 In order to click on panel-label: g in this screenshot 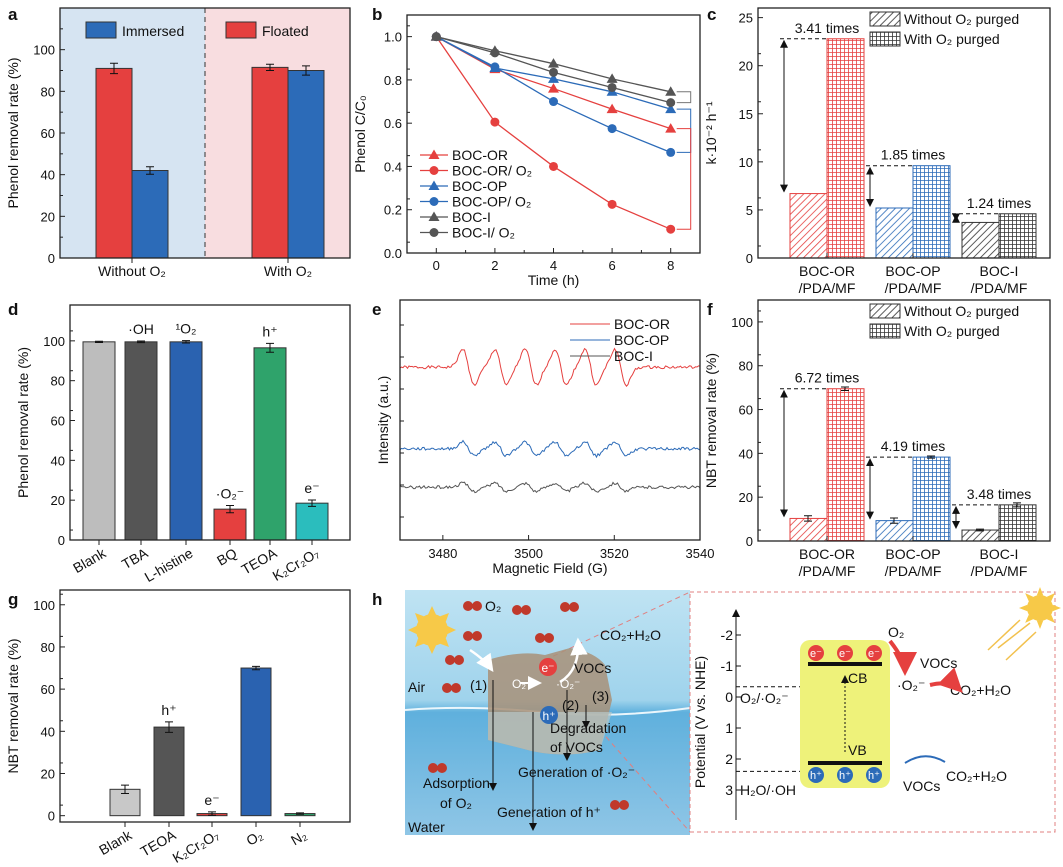, I will do `click(13, 599)`.